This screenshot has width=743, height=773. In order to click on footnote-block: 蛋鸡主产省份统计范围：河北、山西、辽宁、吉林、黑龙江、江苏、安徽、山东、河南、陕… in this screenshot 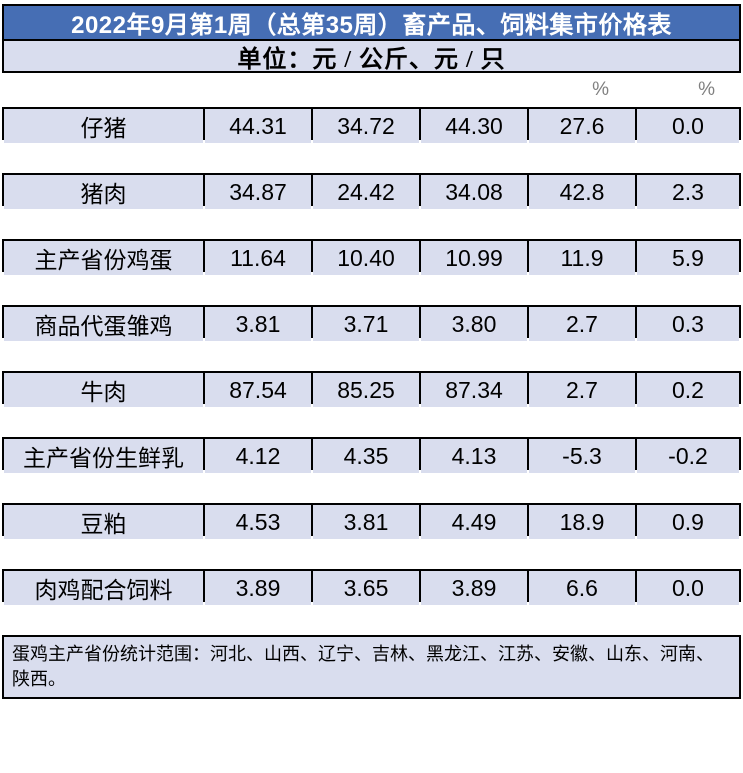, I will do `click(371, 667)`.